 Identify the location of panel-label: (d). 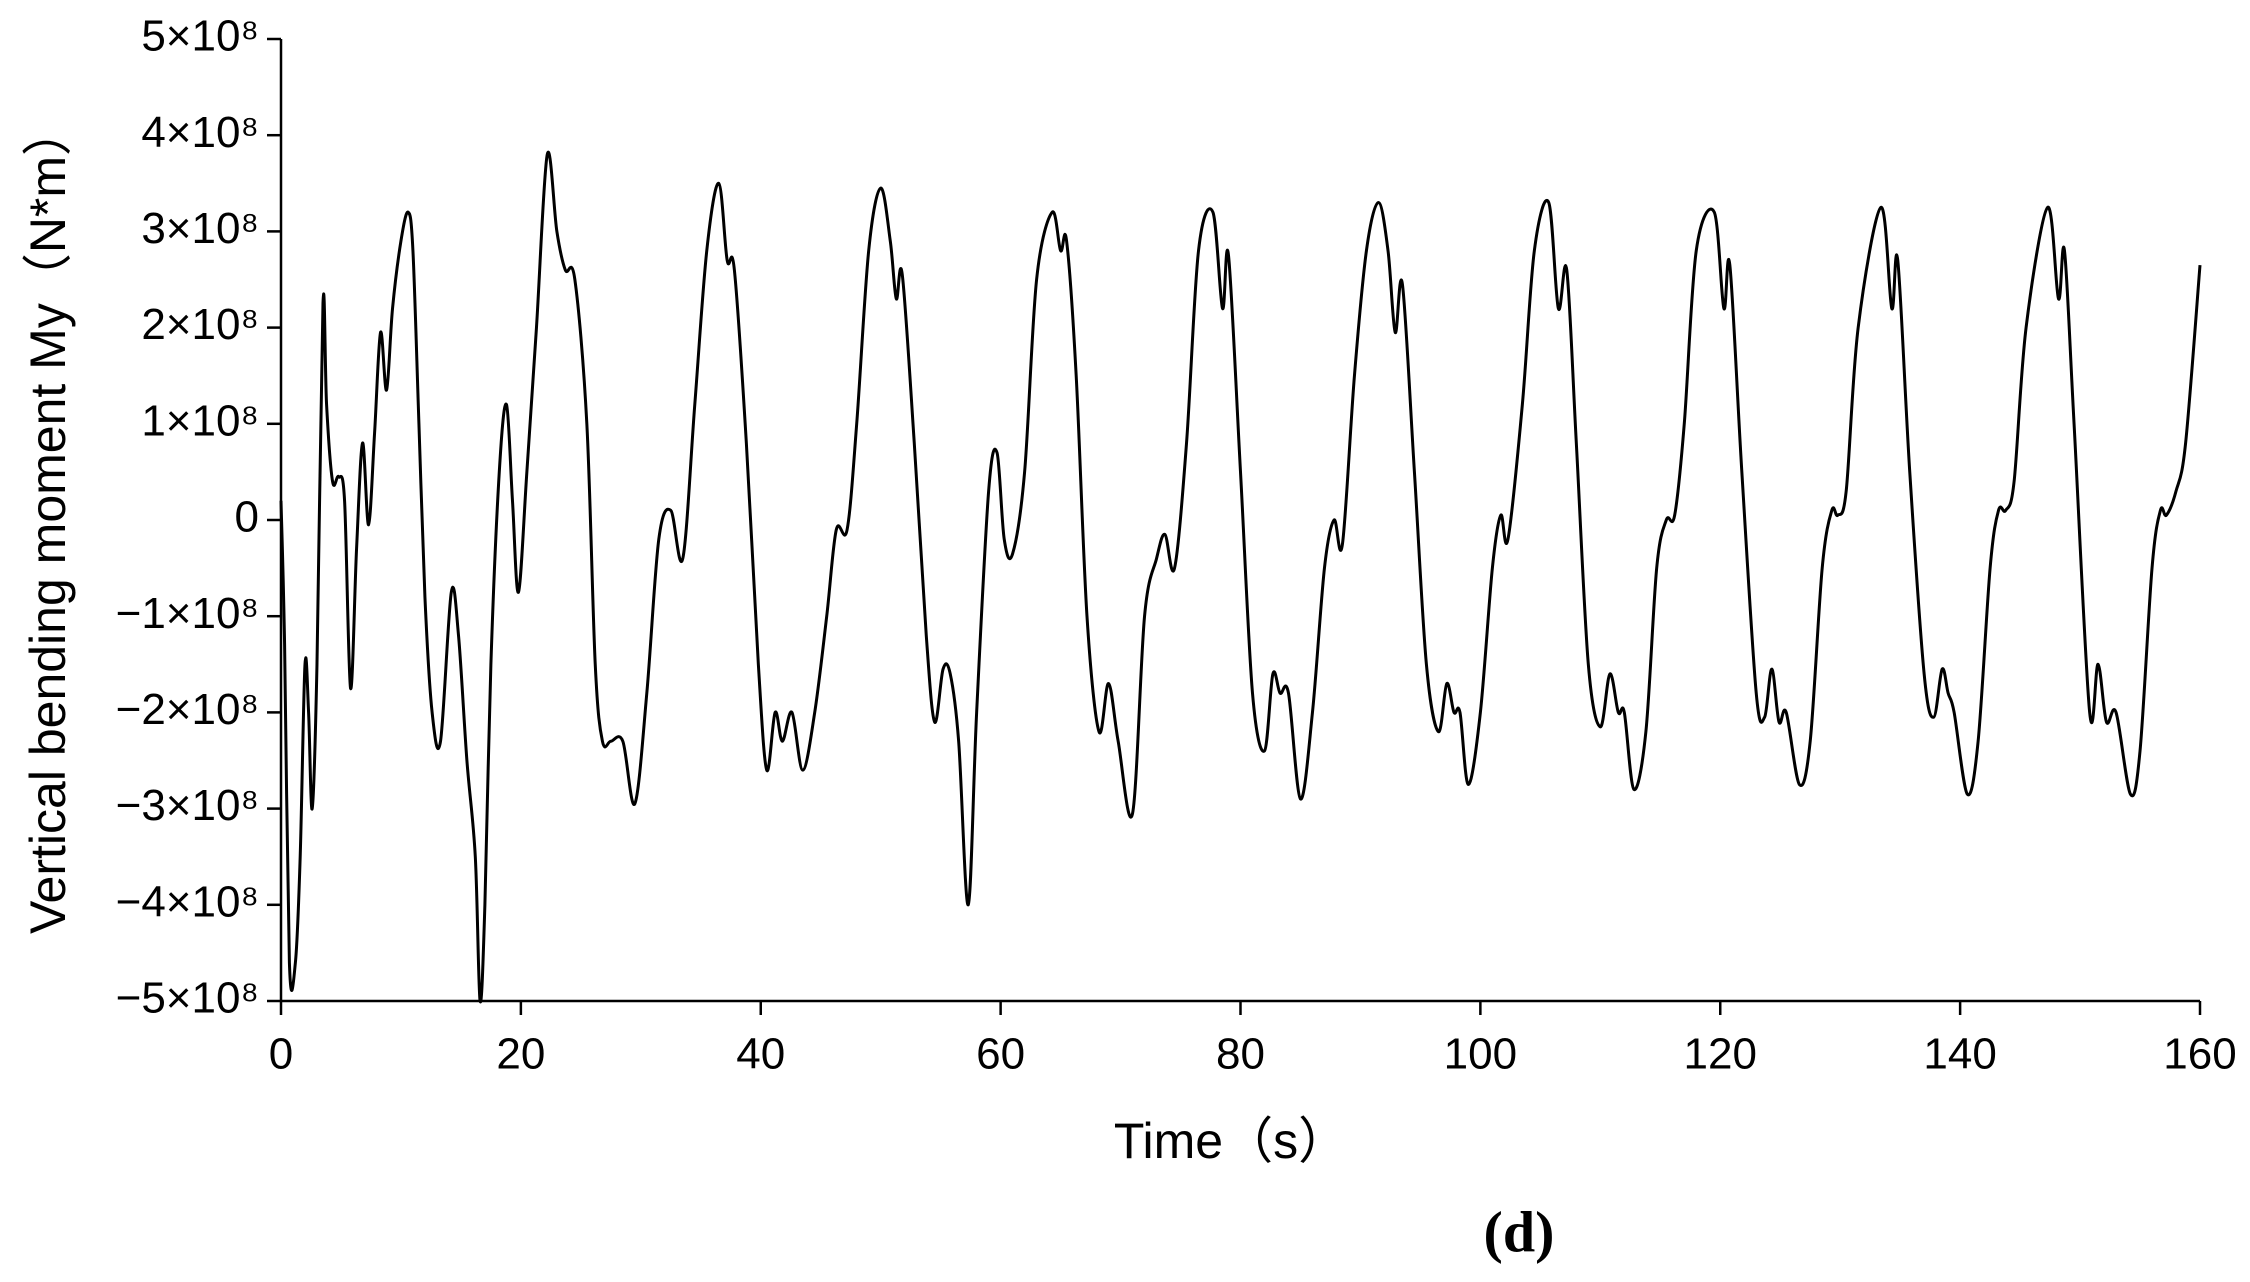
(1519, 1231).